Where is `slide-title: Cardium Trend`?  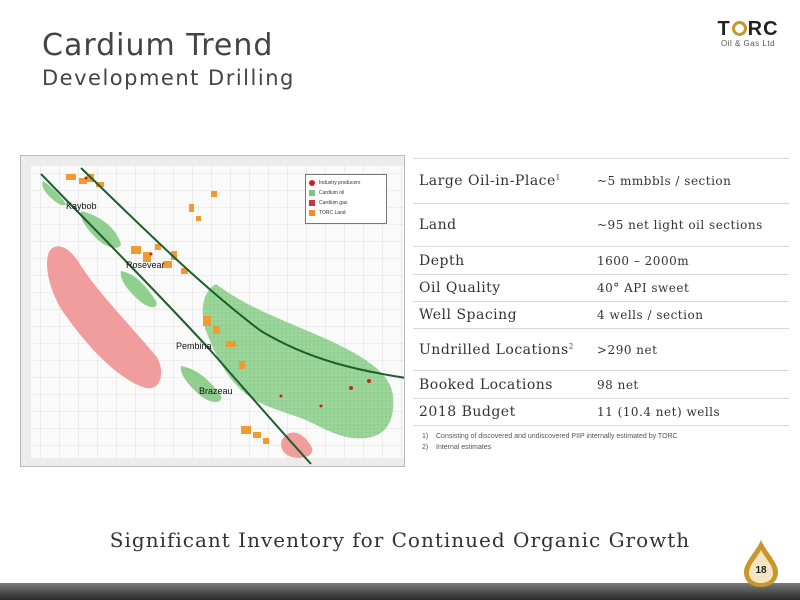
slide-title: Cardium Trend is located at coordinates (158, 45).